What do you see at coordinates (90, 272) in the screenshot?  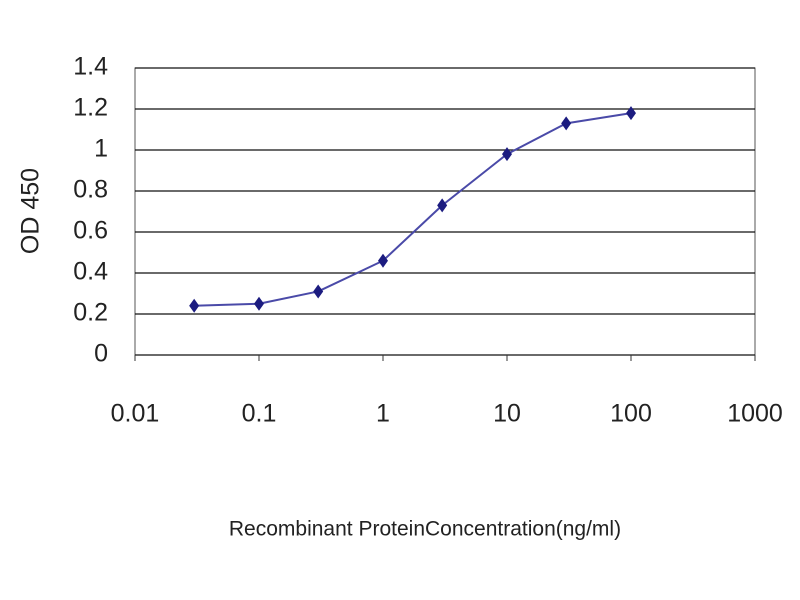 I see `y-tick-label: 0.4` at bounding box center [90, 272].